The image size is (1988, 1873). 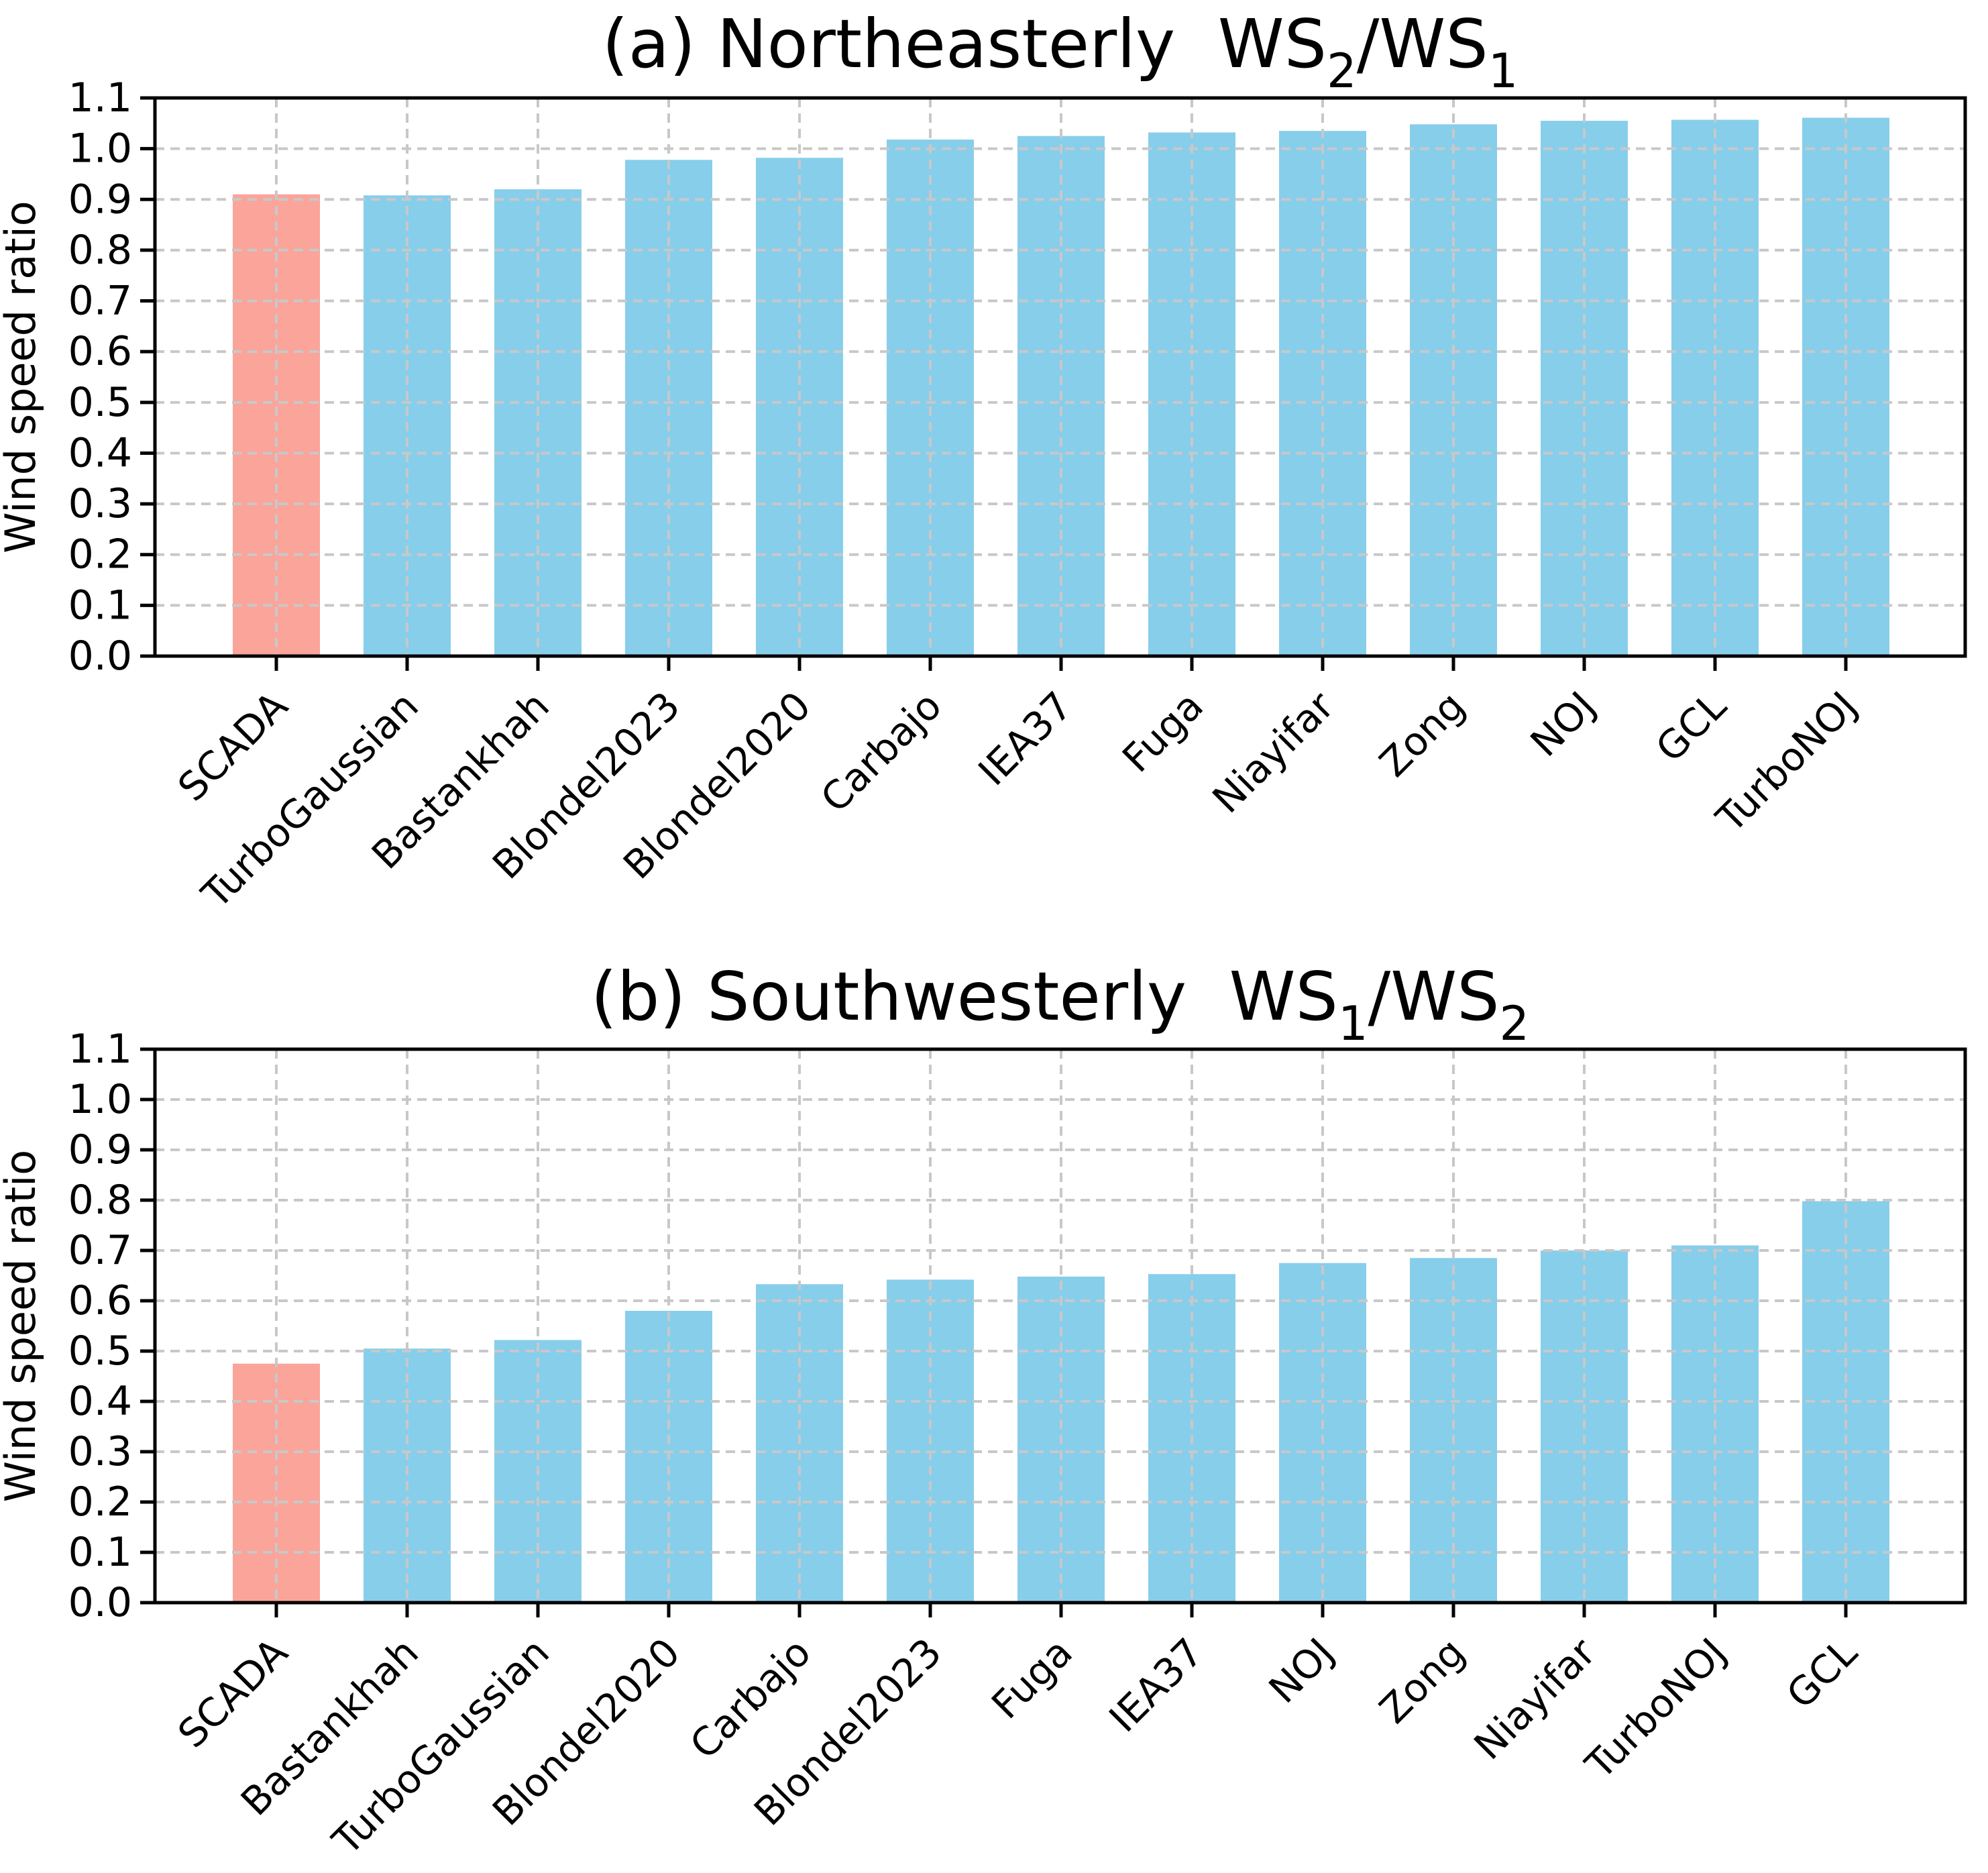 What do you see at coordinates (1585, 388) in the screenshot?
I see `bar-NOJ` at bounding box center [1585, 388].